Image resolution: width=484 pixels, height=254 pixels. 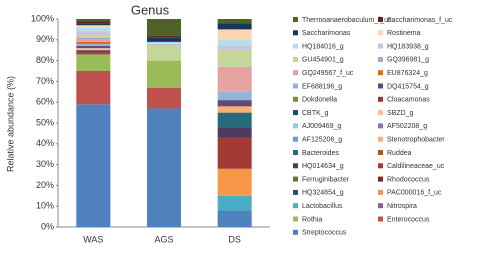 I want to click on legend-label: GU454901_g, so click(x=323, y=60).